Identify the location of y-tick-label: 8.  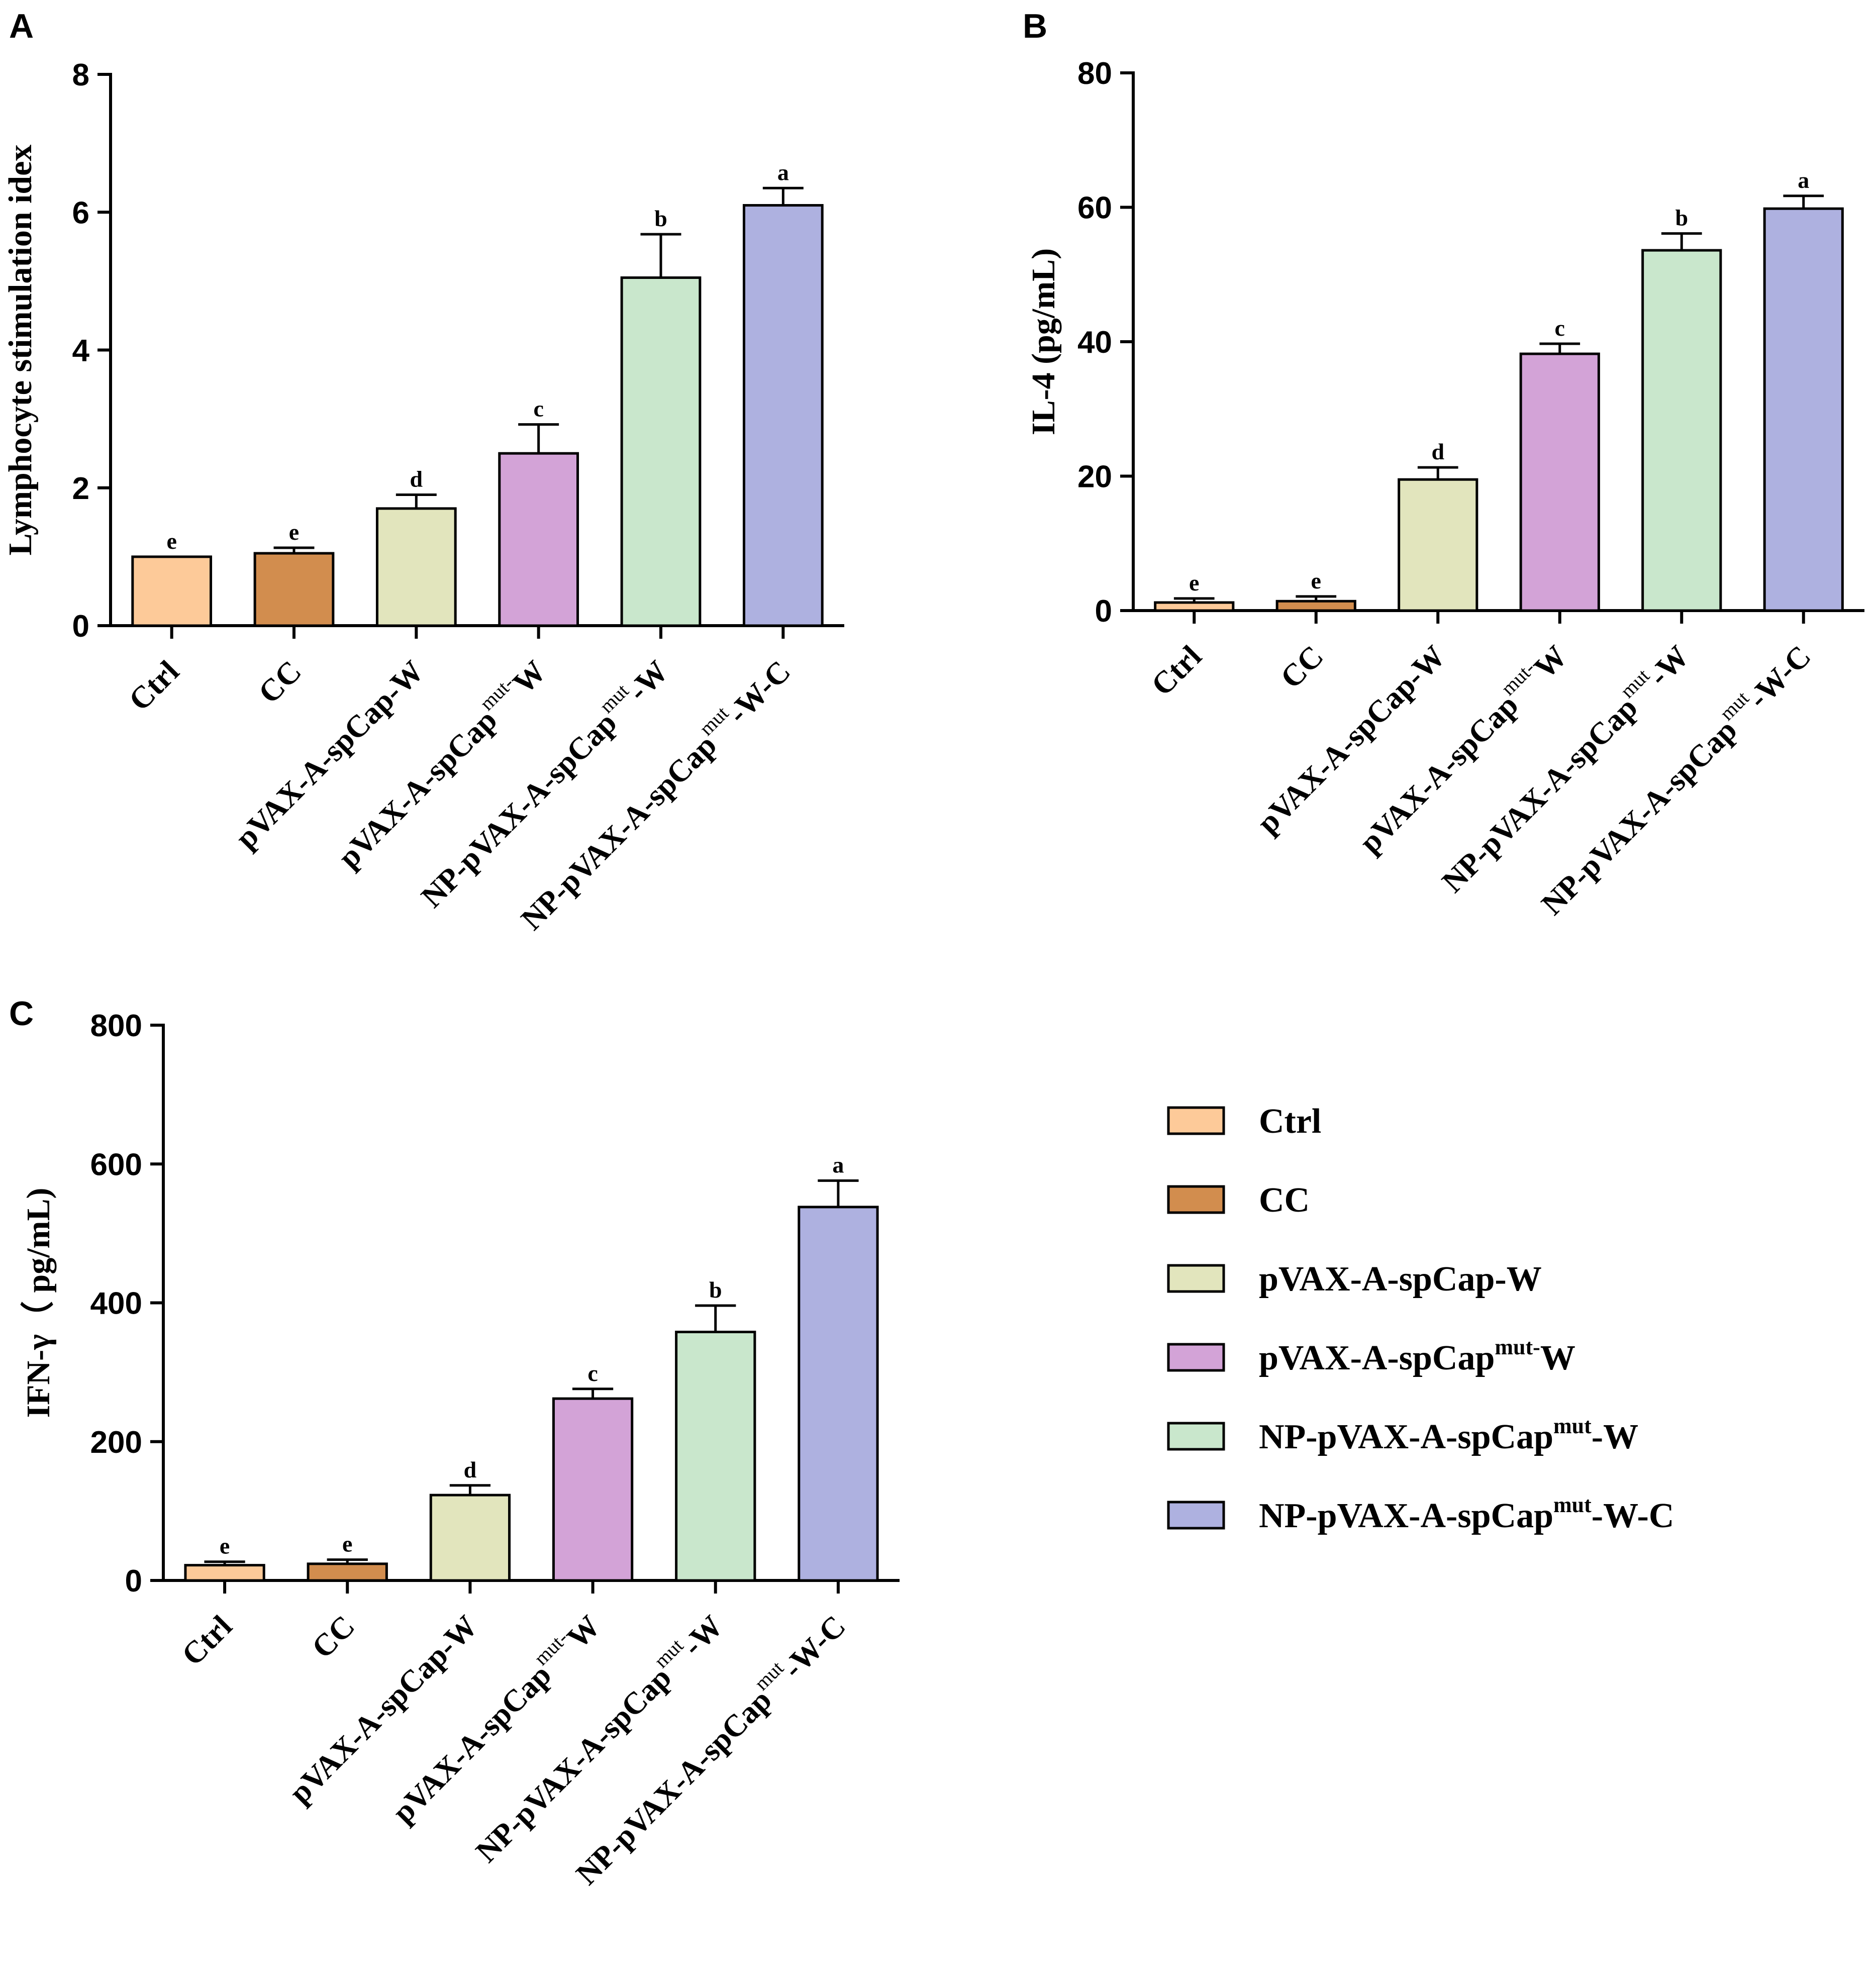
(81, 75).